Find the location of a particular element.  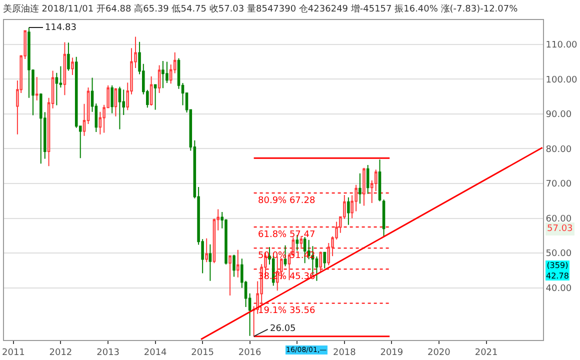

y-tick-label: 40.00 is located at coordinates (559, 289).